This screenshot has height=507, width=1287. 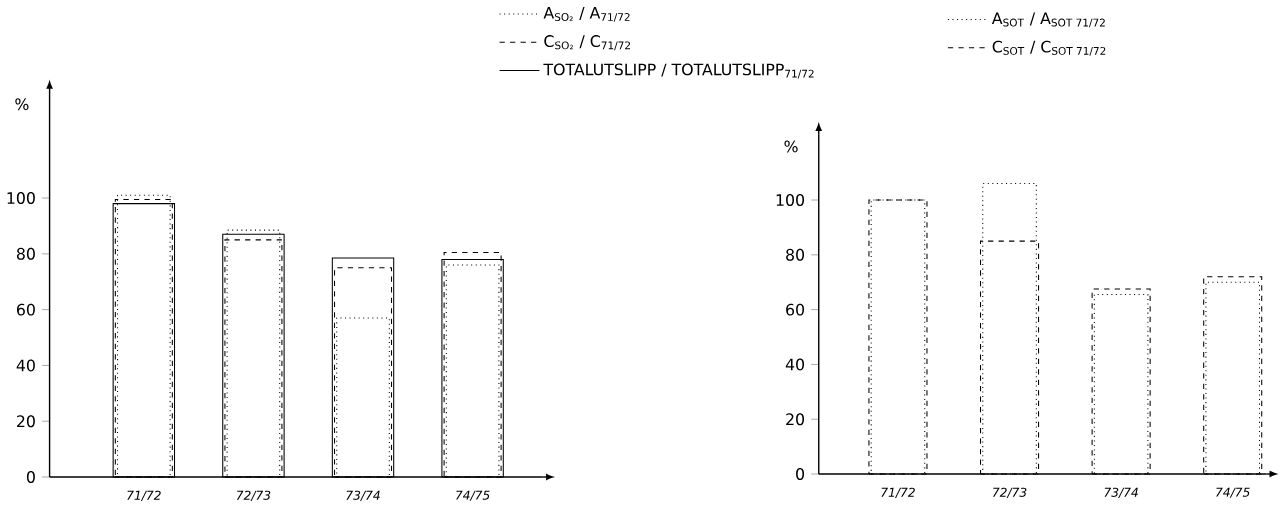 What do you see at coordinates (1049, 48) in the screenshot?
I see `legend-label: C$_{SOT}$ / C$_{SOT 71/72}$` at bounding box center [1049, 48].